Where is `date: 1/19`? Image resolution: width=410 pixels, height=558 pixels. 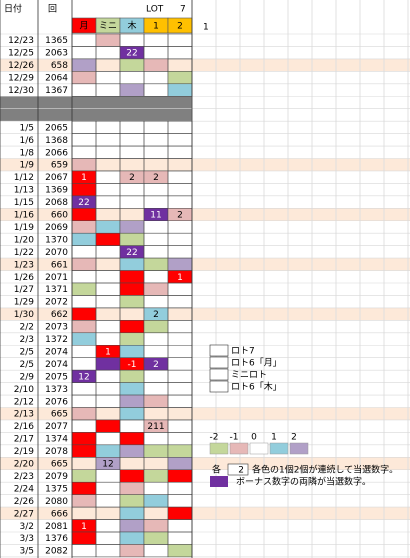 date: 1/19 is located at coordinates (24, 228).